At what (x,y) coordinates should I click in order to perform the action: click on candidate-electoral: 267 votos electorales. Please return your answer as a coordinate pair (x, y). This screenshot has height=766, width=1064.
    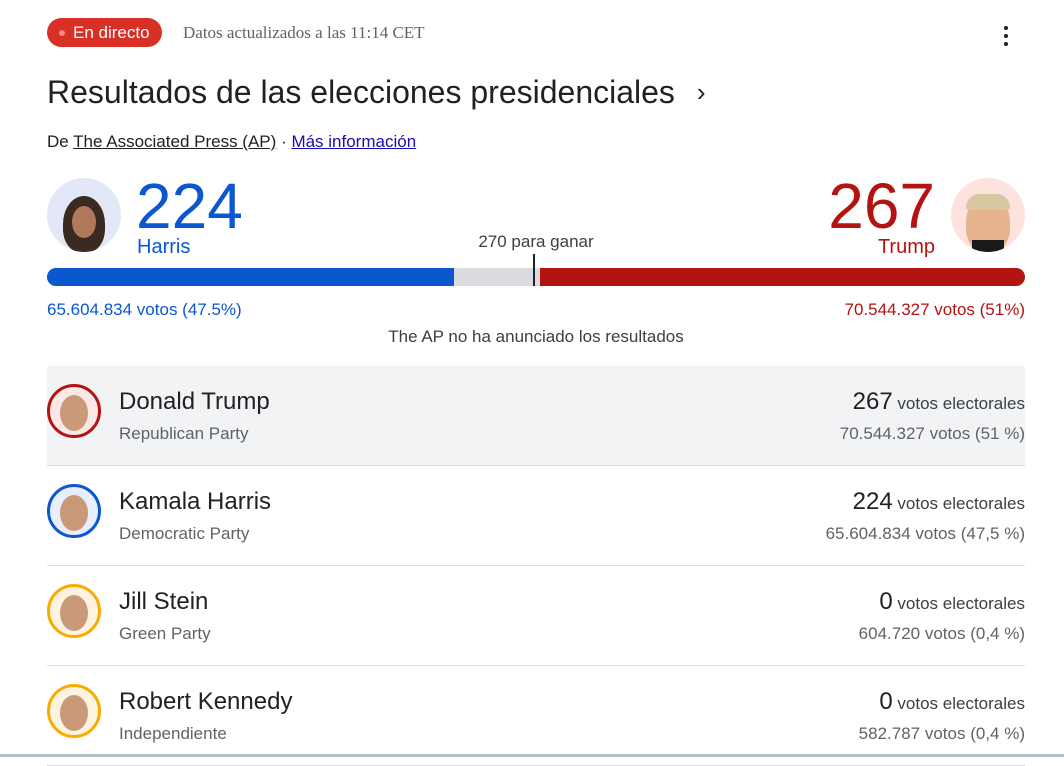
    Looking at the image, I should click on (939, 402).